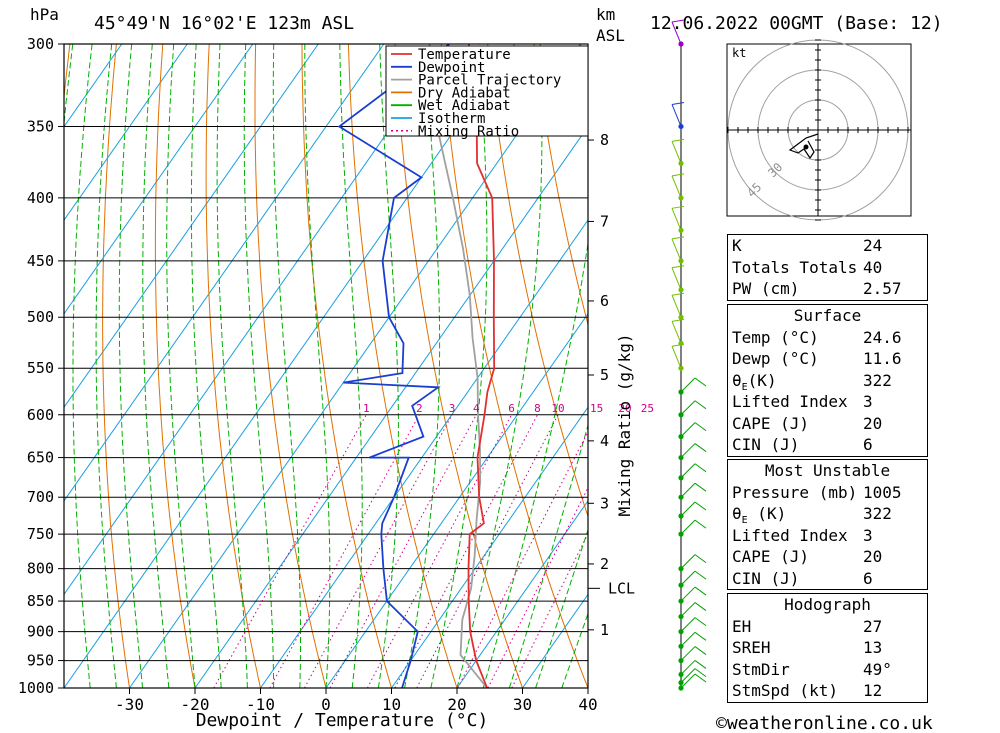 The image size is (1000, 733). Describe the element at coordinates (40, 44) in the screenshot. I see `pressure-tick-label: 300` at that location.